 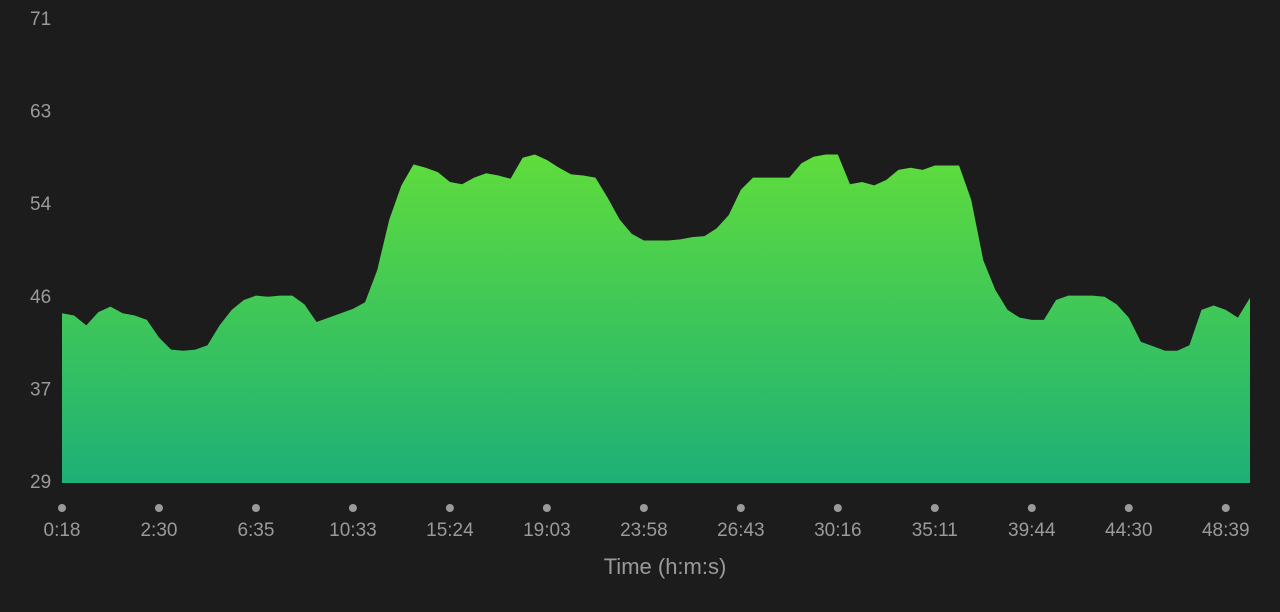 I want to click on x-tick-label: 44:30, so click(x=1129, y=530).